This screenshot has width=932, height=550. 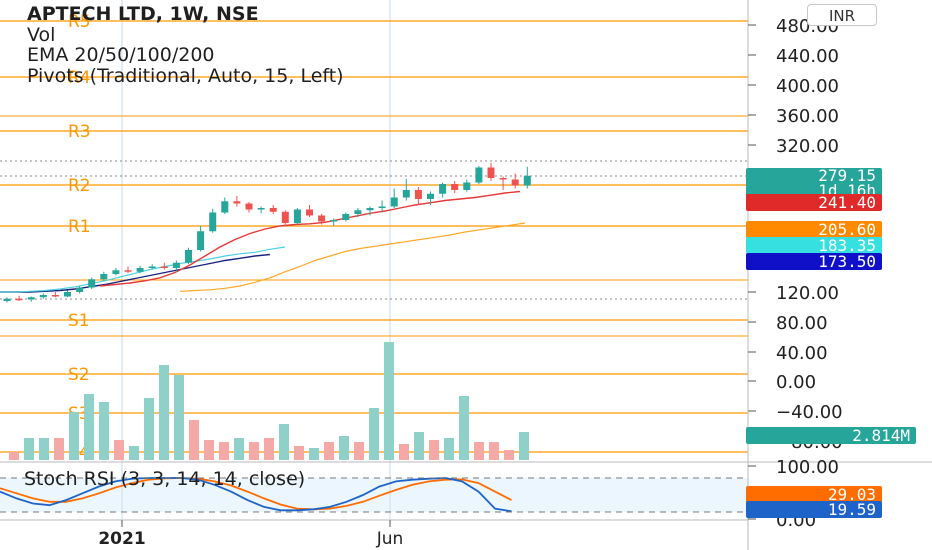 I want to click on stoch-tick-label: 100.00, so click(x=807, y=467).